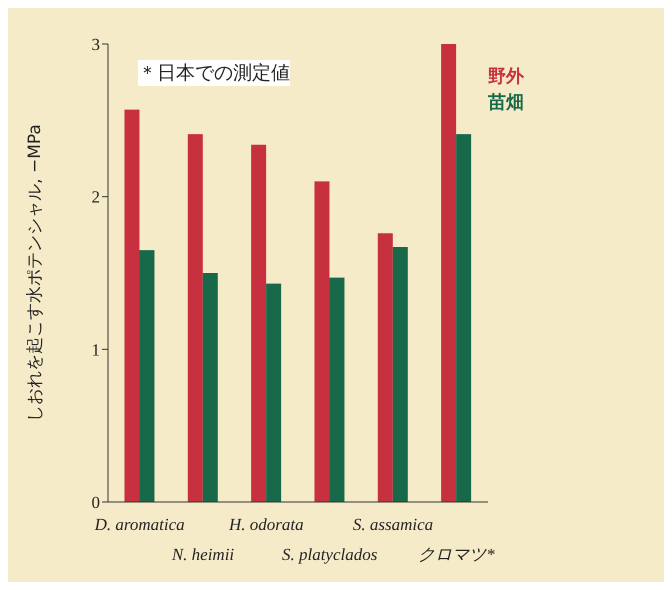 This screenshot has width=672, height=590. I want to click on y-tick-label: 3, so click(96, 44).